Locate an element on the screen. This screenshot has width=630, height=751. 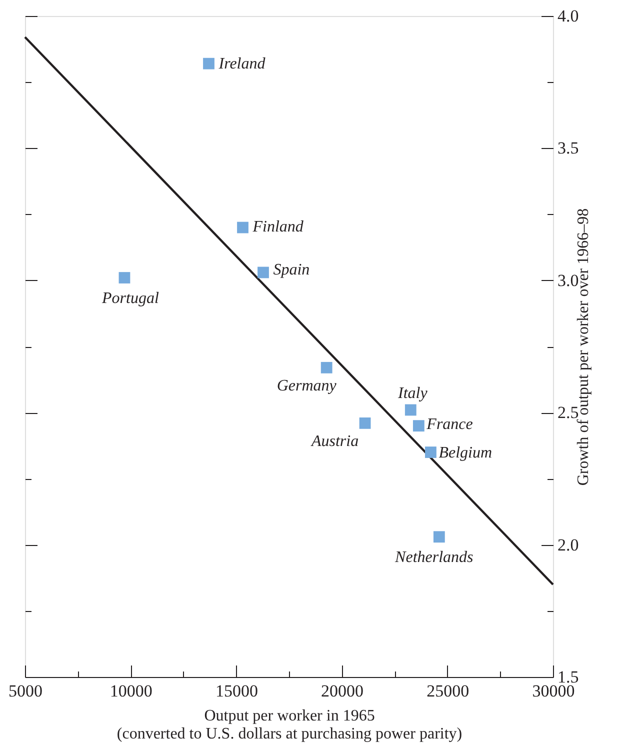
x-tick-label: 20000 is located at coordinates (342, 691).